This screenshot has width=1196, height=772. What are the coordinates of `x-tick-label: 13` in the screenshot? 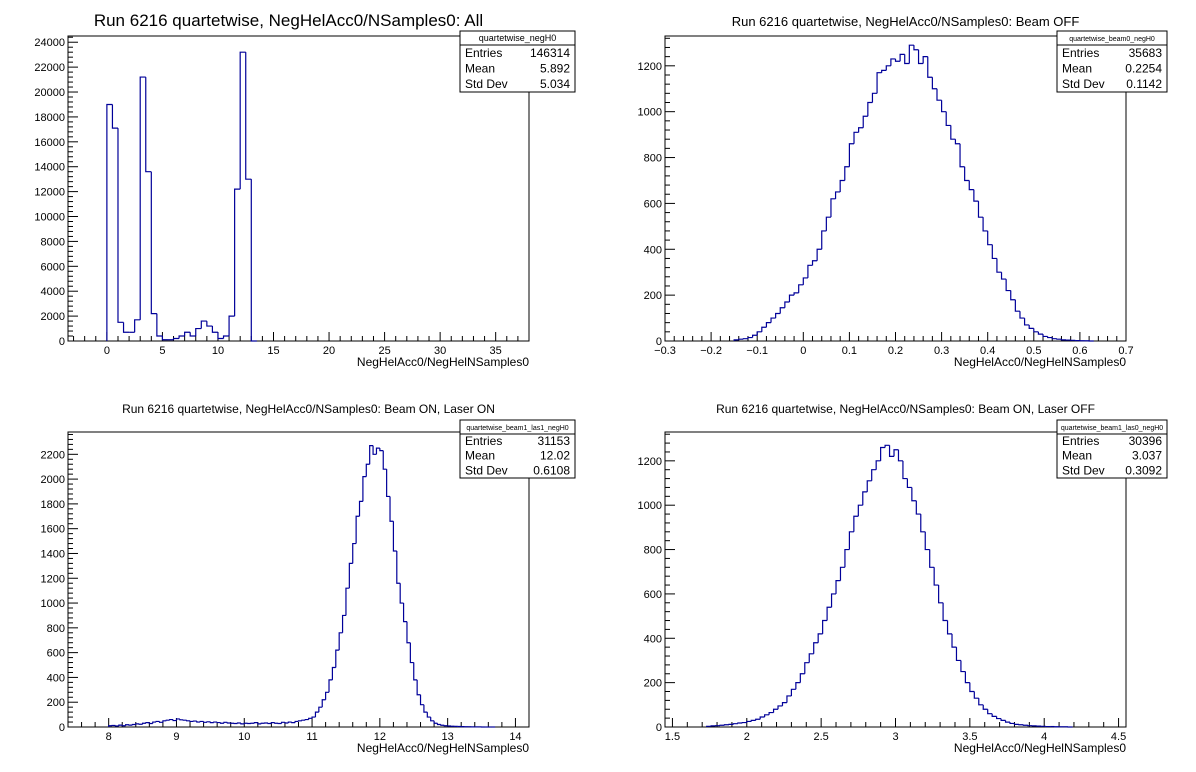 It's located at (448, 737).